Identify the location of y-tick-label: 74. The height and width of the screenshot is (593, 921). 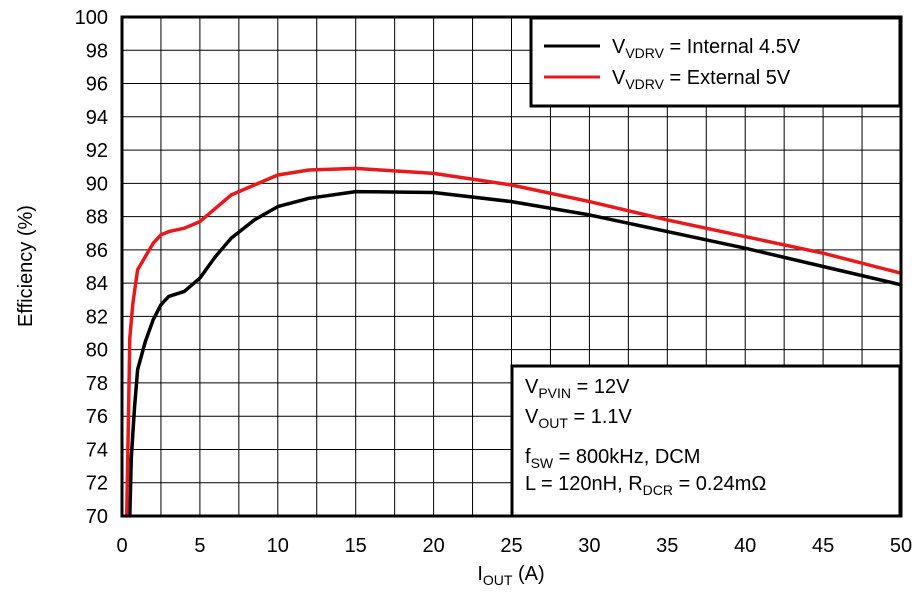
(97, 450).